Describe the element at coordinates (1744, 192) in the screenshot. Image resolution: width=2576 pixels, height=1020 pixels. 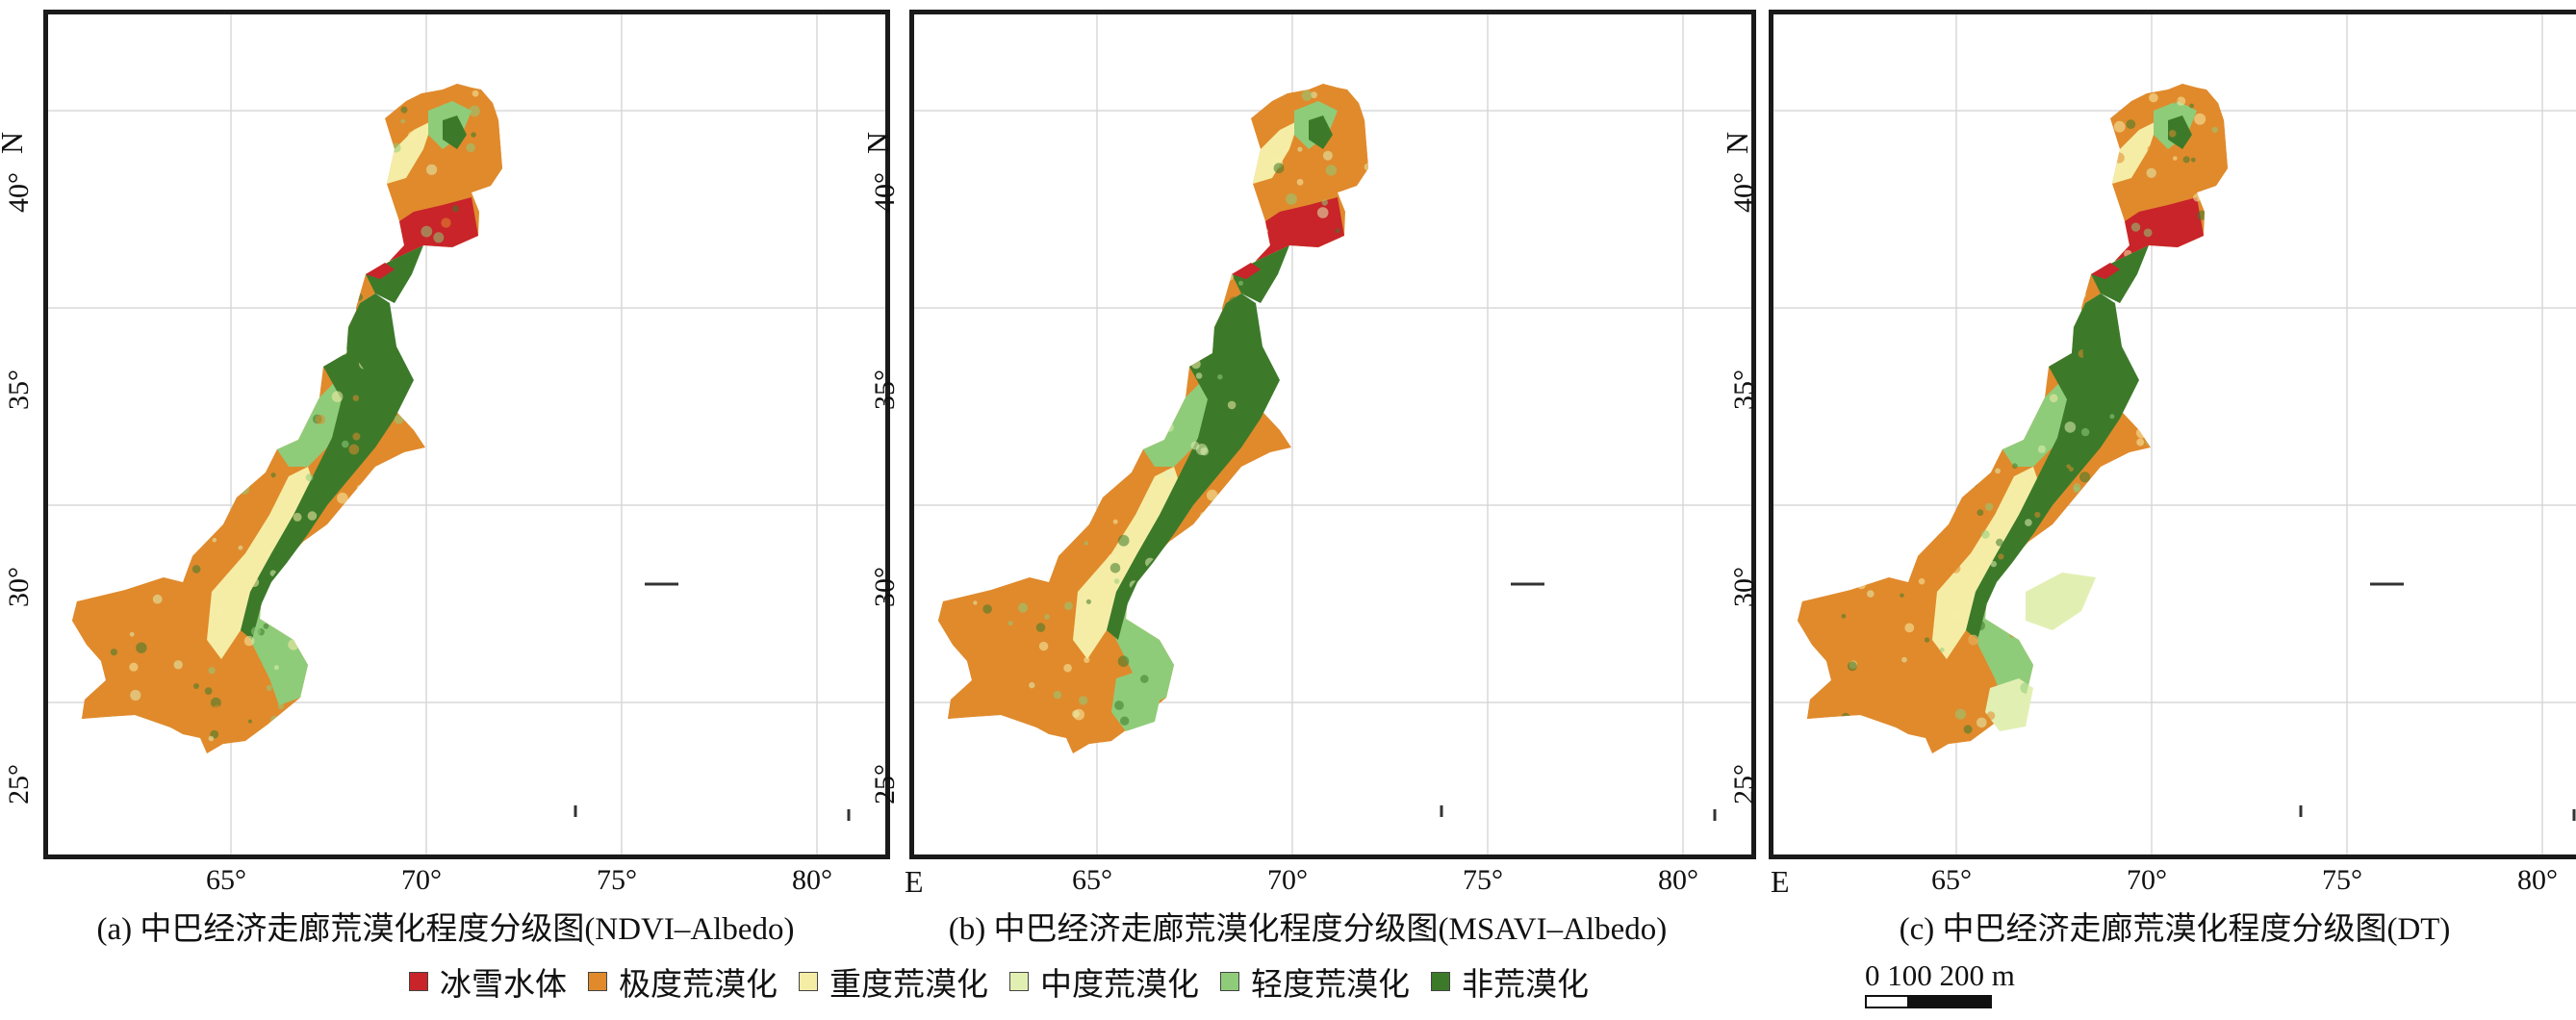
I see `y-tick-label: 40°` at that location.